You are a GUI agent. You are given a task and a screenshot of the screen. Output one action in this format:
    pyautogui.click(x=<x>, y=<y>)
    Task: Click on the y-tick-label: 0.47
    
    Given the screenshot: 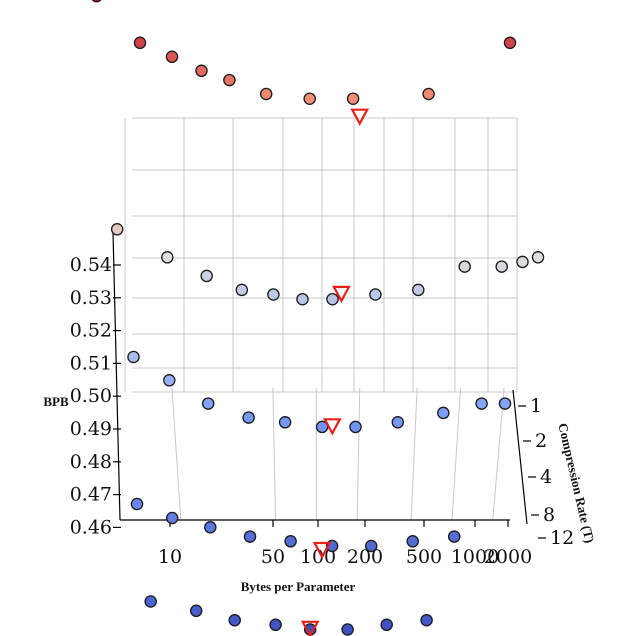 What is the action you would take?
    pyautogui.click(x=91, y=495)
    